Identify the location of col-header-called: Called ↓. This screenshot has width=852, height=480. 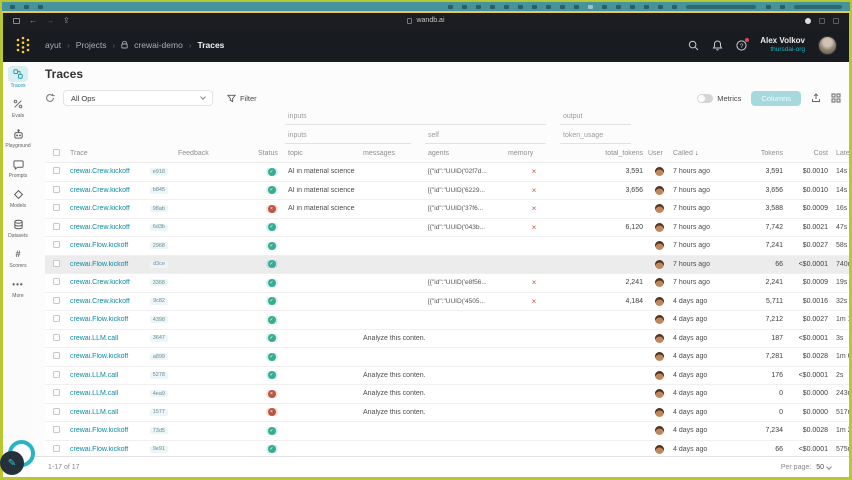
(686, 153).